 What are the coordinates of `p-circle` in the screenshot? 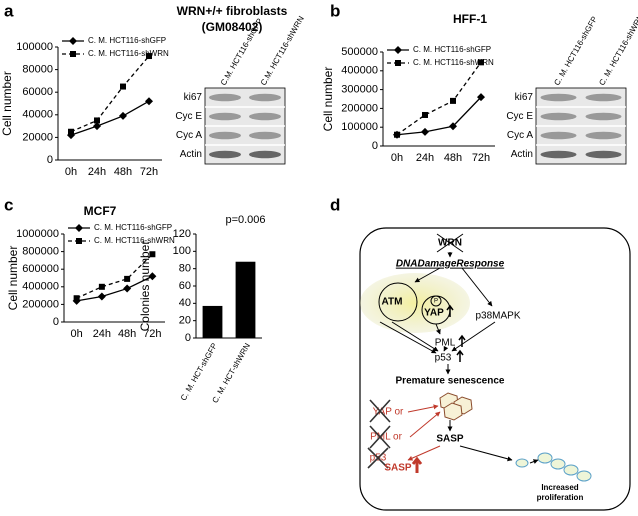 It's located at (436, 301).